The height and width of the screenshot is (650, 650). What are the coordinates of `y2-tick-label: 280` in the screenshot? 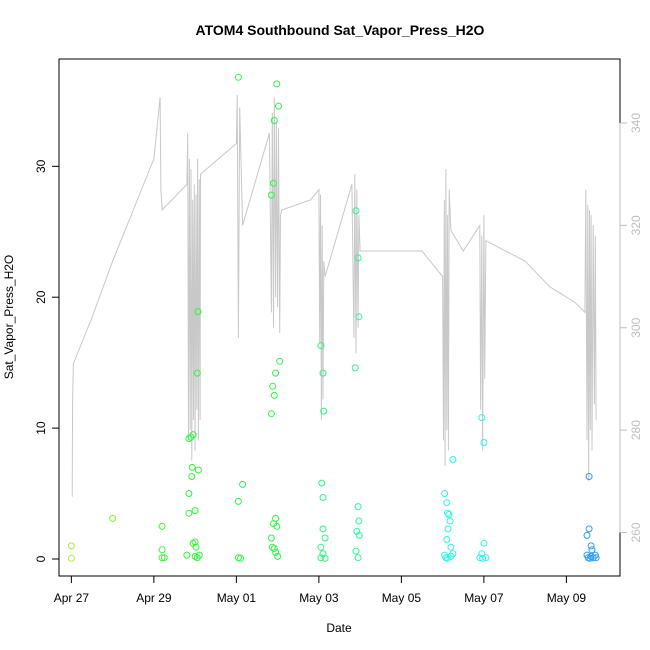 It's located at (636, 430).